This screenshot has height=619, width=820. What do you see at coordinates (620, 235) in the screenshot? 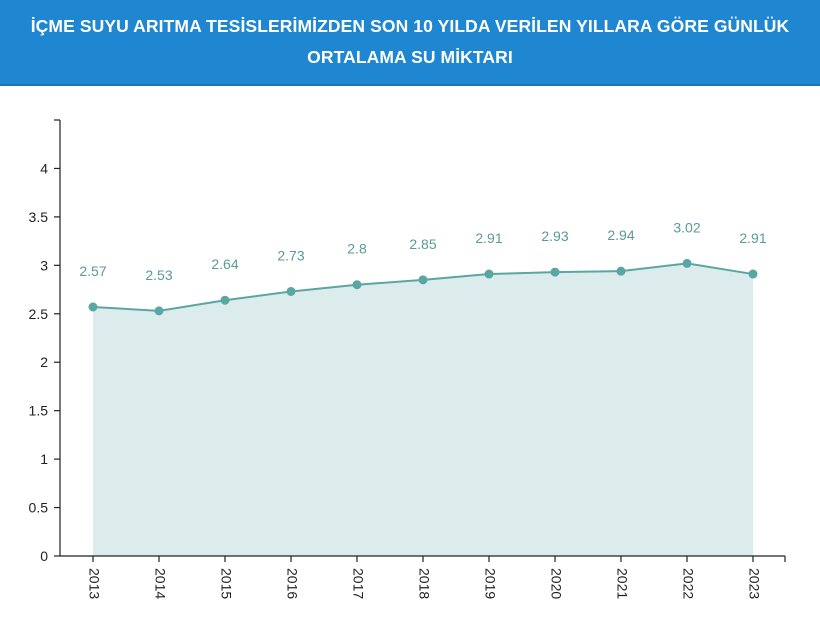
I see `data-label: 2.94` at bounding box center [620, 235].